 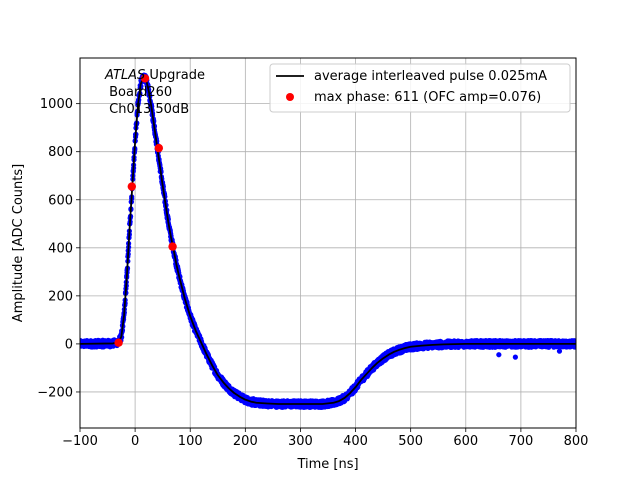 What do you see at coordinates (245, 441) in the screenshot?
I see `x-tick-label: 200` at bounding box center [245, 441].